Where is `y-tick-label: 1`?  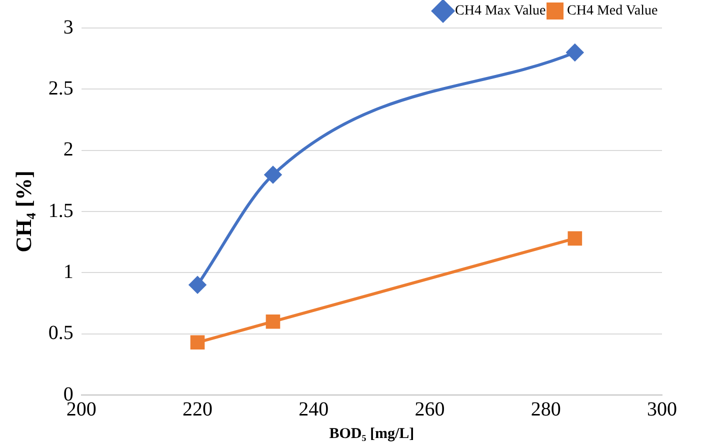 y-tick-label: 1 is located at coordinates (68, 271).